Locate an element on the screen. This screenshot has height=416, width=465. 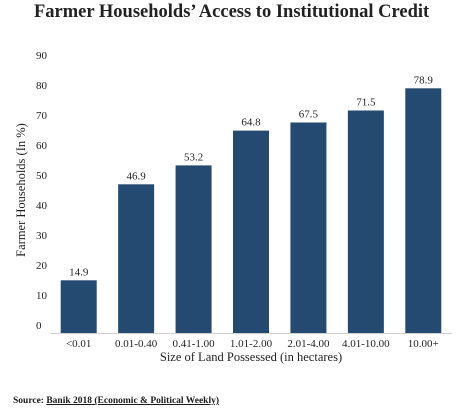
bar-value-label: 53.2 is located at coordinates (193, 157).